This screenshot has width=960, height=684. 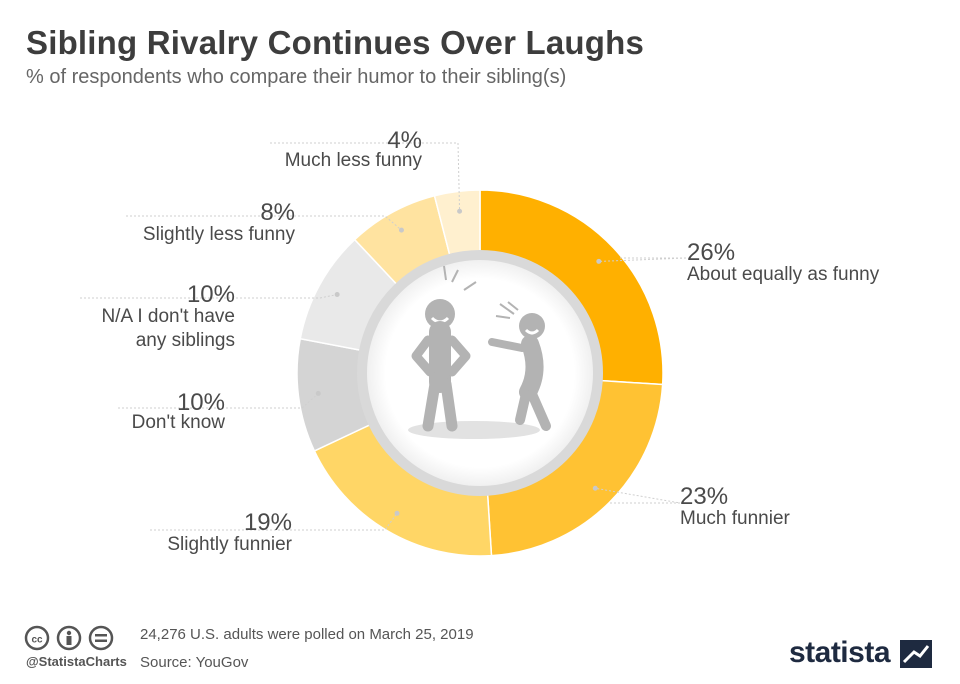 I want to click on slice-category-label: N/A I don't have any siblings, so click(x=168, y=328).